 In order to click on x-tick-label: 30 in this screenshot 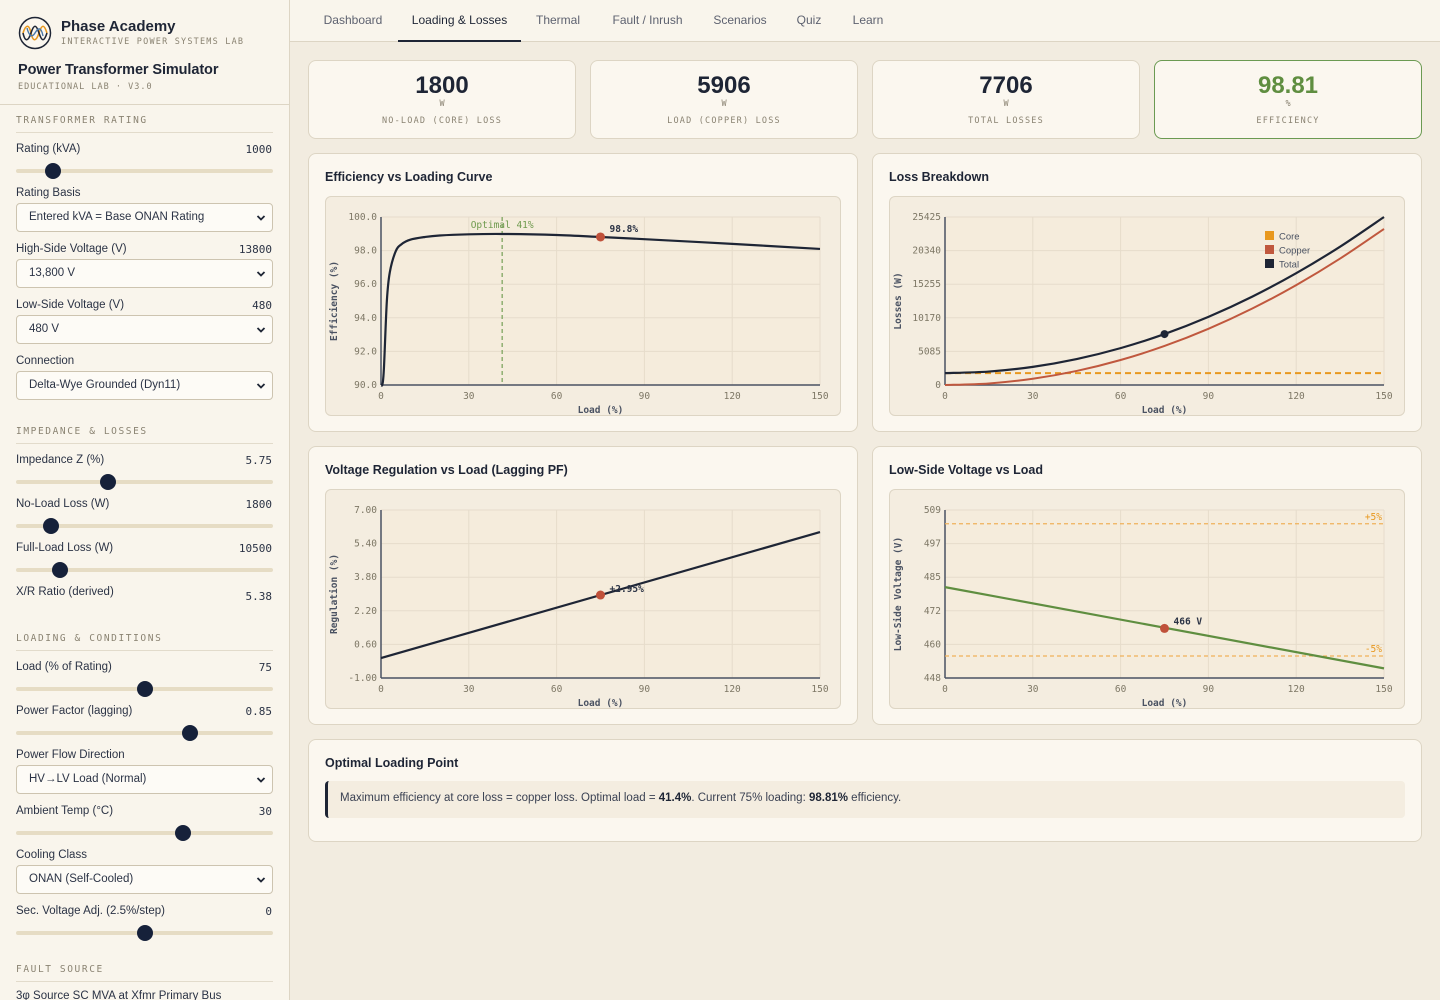, I will do `click(469, 396)`.